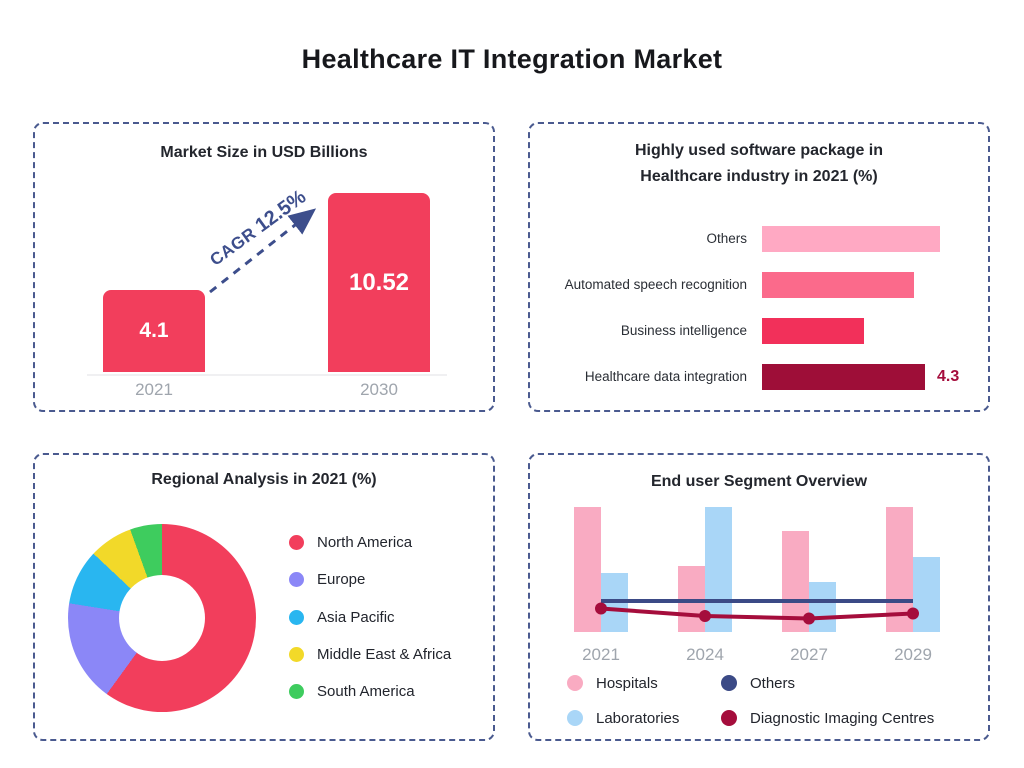 The image size is (1024, 768). What do you see at coordinates (281, 211) in the screenshot?
I see `cagr-value: 12.5%` at bounding box center [281, 211].